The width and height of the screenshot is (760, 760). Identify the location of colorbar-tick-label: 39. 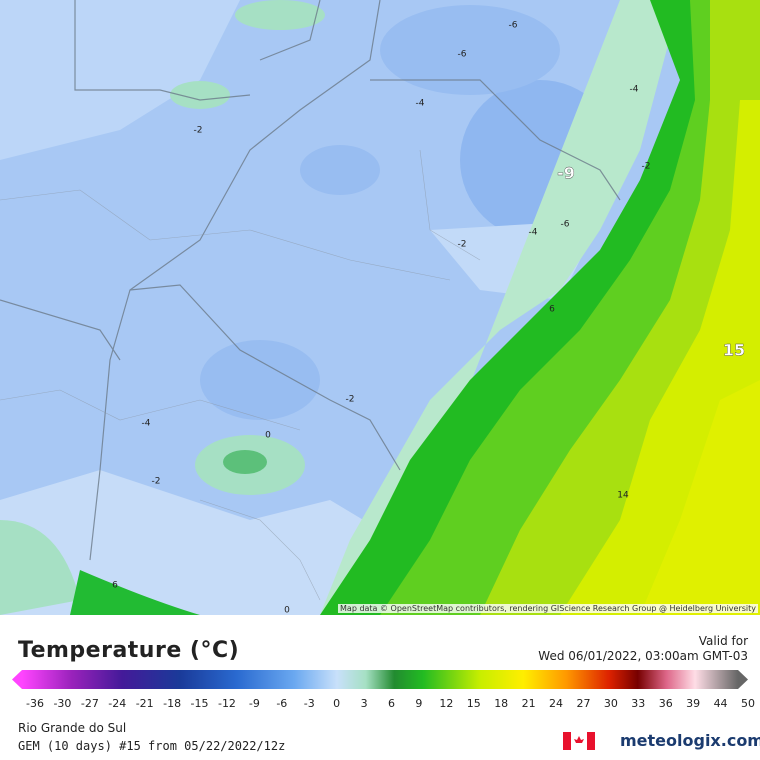
(693, 703).